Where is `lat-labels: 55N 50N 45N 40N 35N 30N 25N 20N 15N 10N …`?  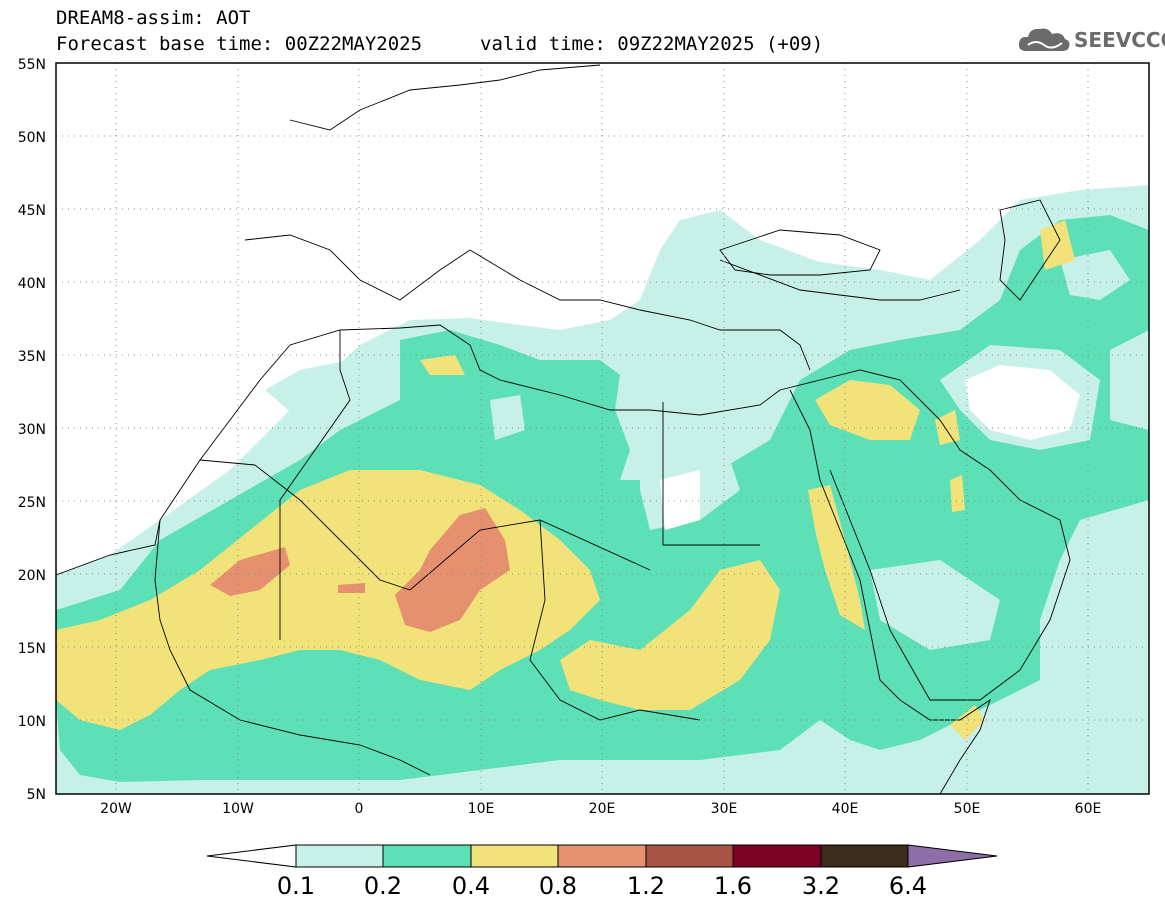
lat-labels: 55N 50N 45N 40N 35N 30N 25N 20N 15N 10N … is located at coordinates (32, 430).